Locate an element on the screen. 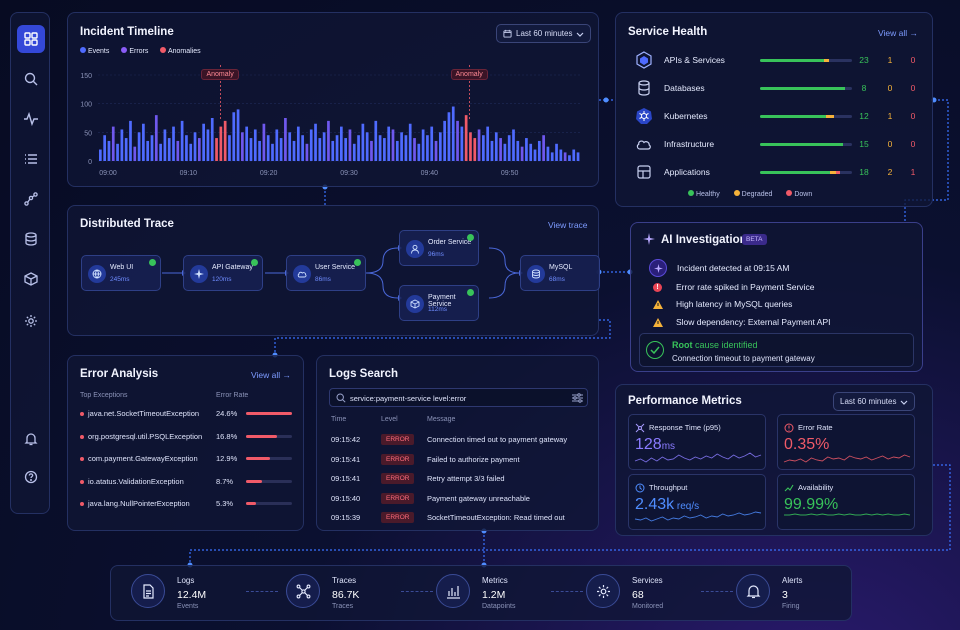 This screenshot has width=960, height=630. list-icon is located at coordinates (31, 159).